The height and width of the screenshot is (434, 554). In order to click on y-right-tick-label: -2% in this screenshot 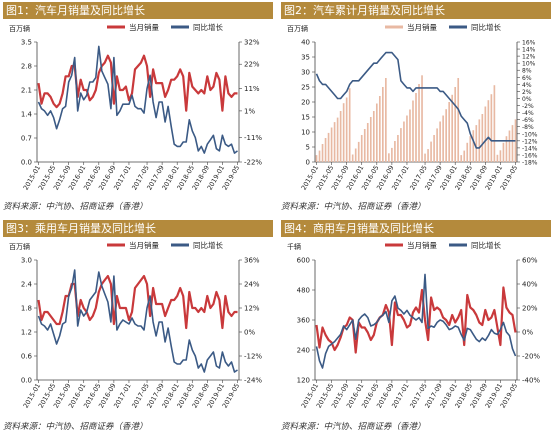, I will do `click(528, 106)`.